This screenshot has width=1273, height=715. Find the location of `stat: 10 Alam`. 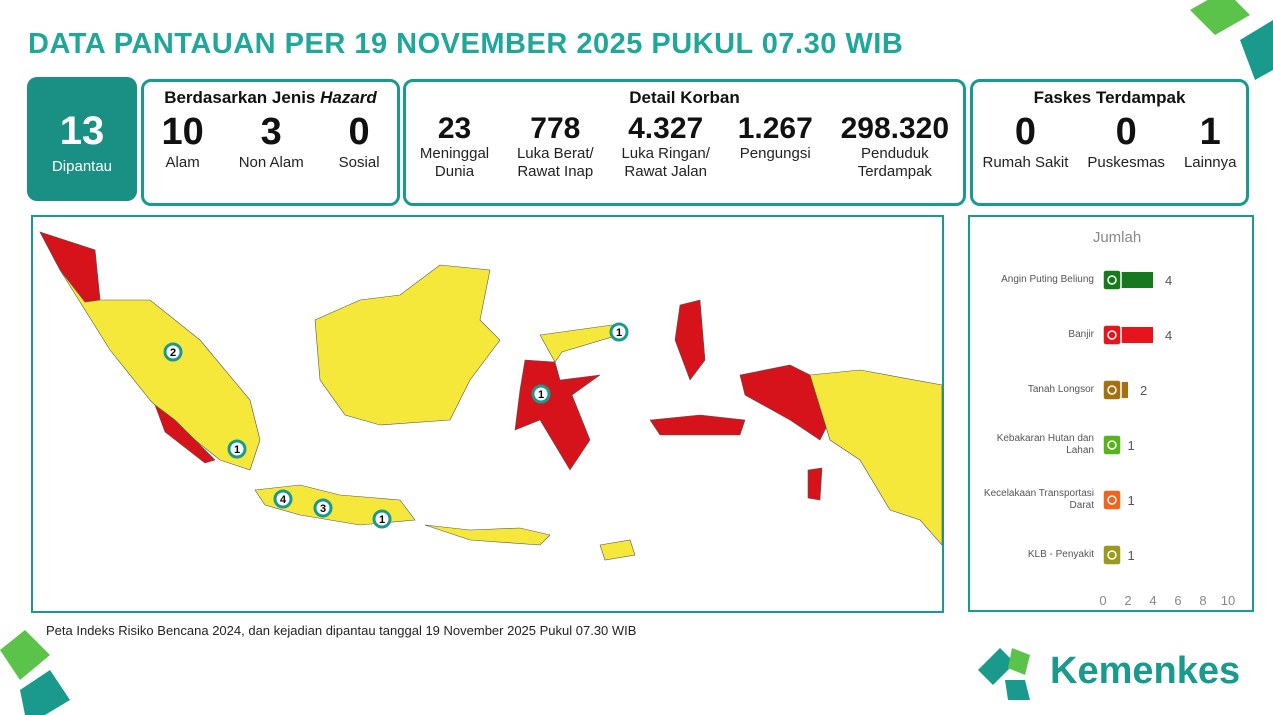

stat: 10 Alam is located at coordinates (182, 141).